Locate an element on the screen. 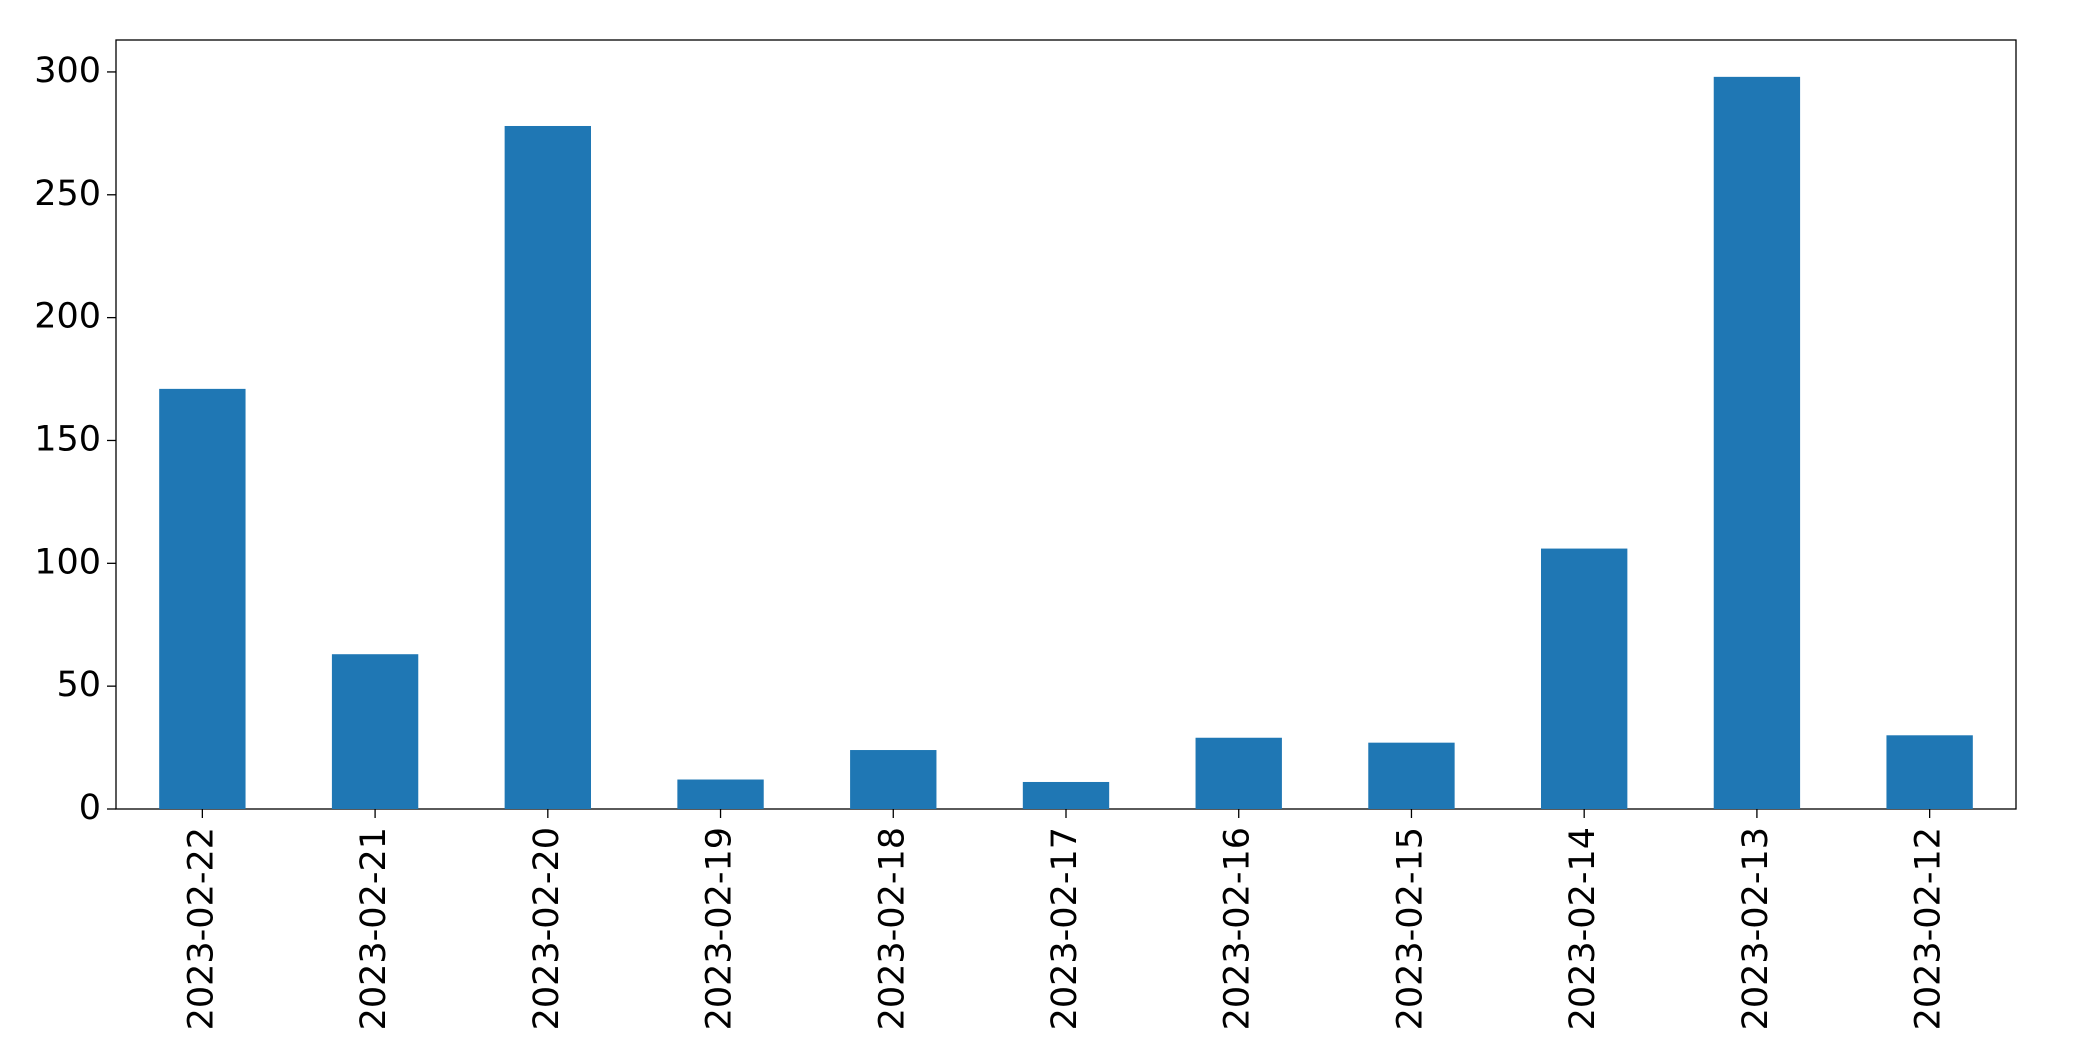  x-tick-label: 2023-02-13 is located at coordinates (1756, 928).